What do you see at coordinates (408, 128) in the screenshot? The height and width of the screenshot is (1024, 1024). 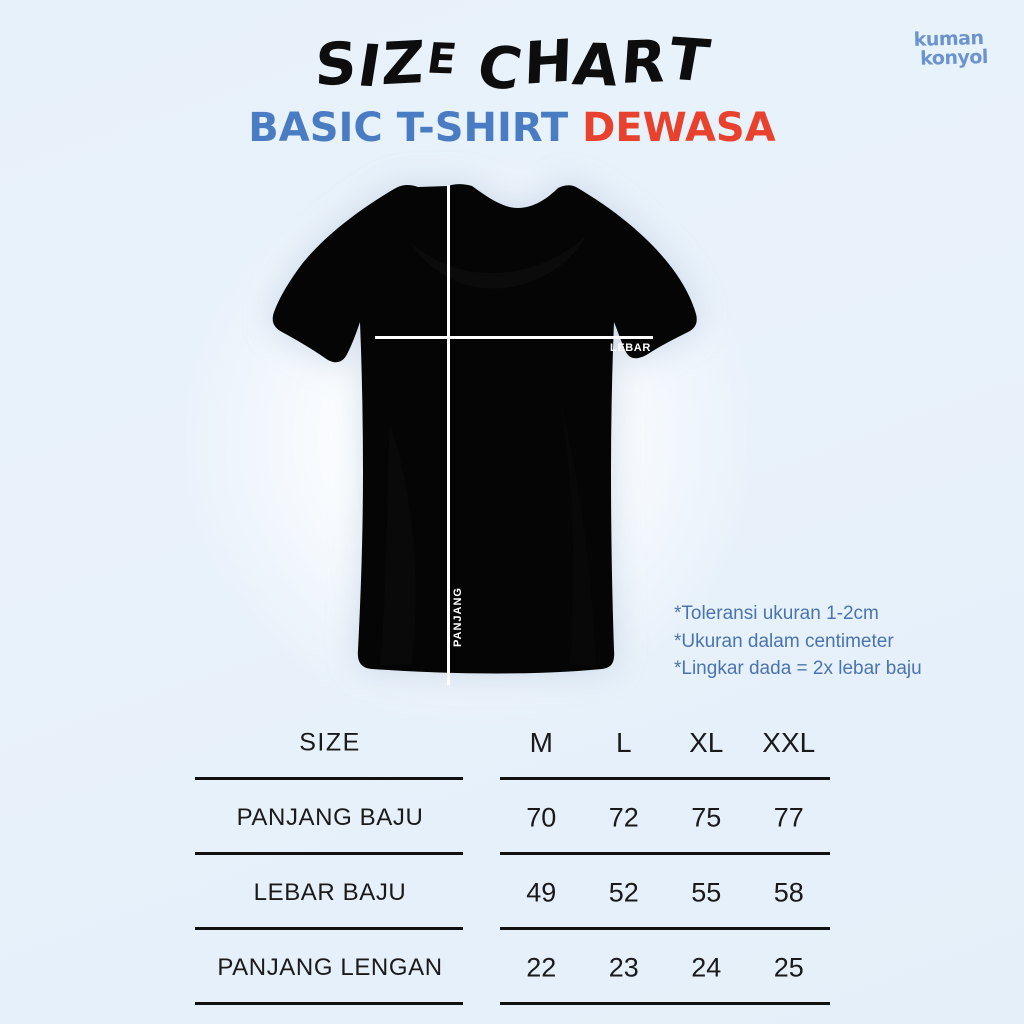 I see `subtitle-product: BASIC T-SHIRT` at bounding box center [408, 128].